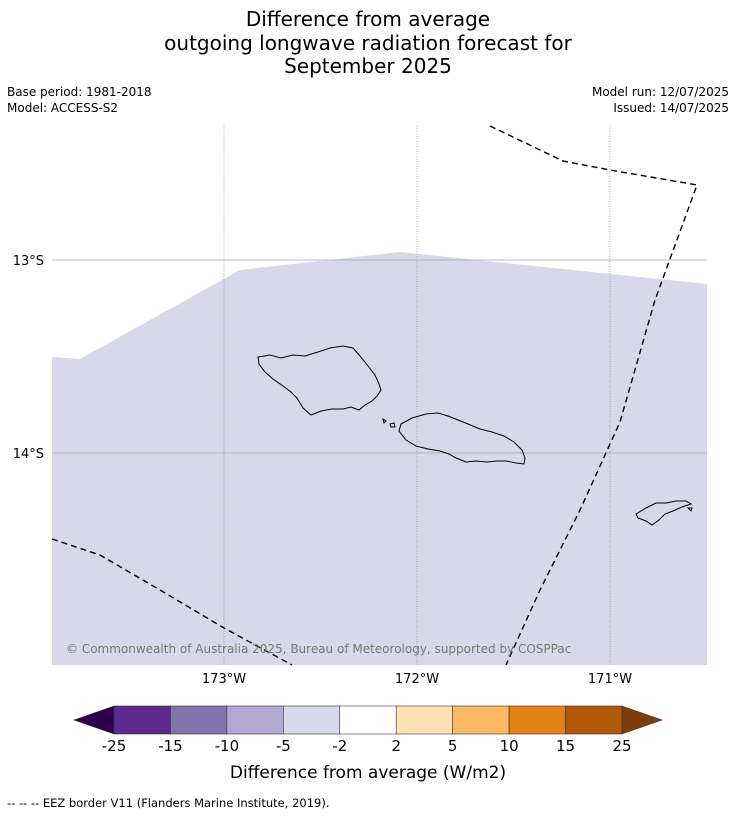 The image size is (736, 816). Describe the element at coordinates (172, 602) in the screenshot. I see `eez-border-south` at that location.